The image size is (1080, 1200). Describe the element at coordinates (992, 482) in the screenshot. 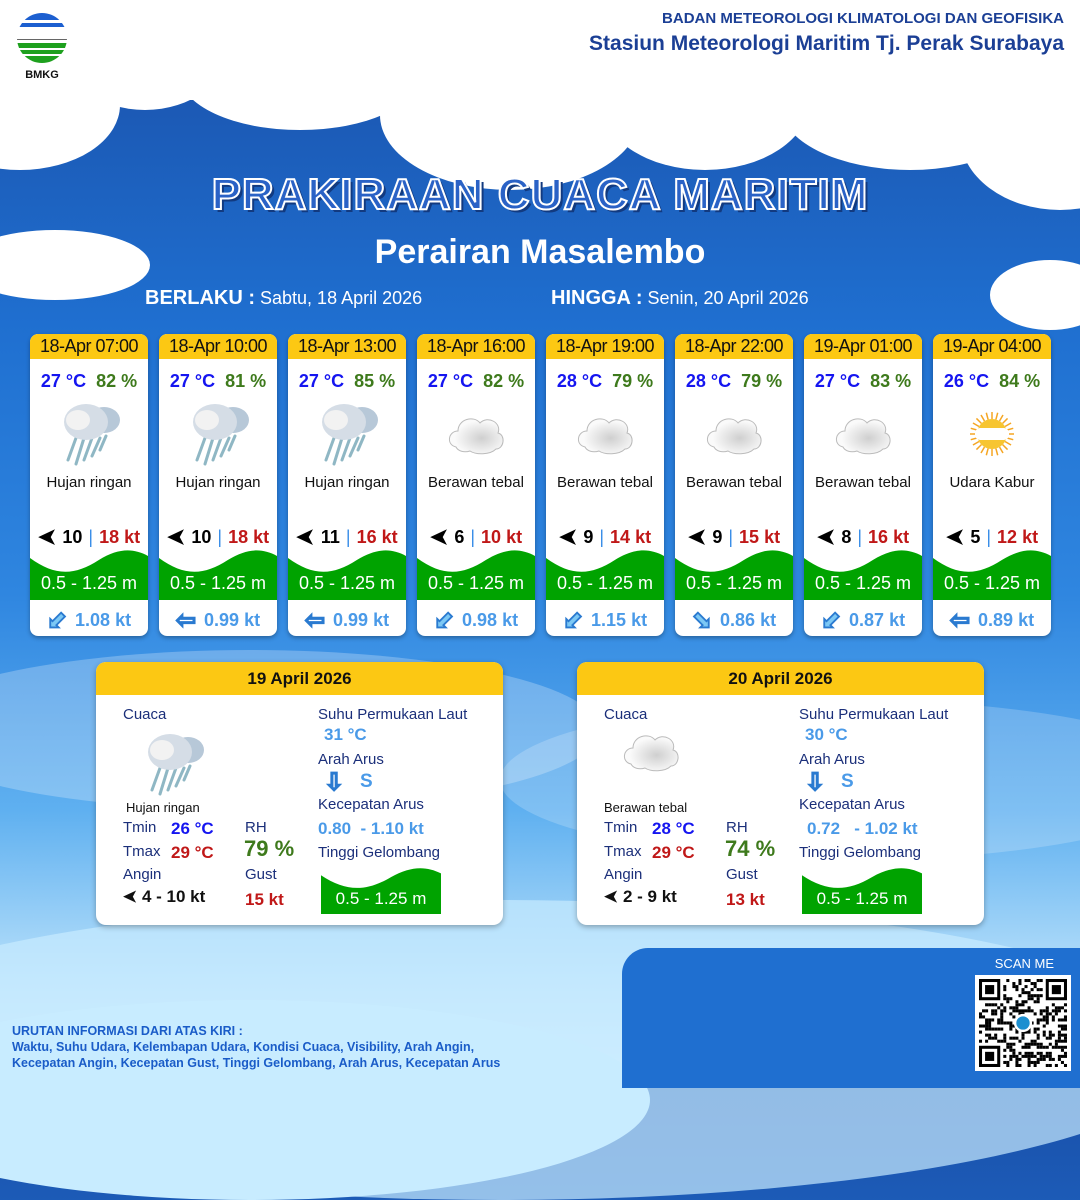

I see `weather-condition: Udara Kabur` at that location.